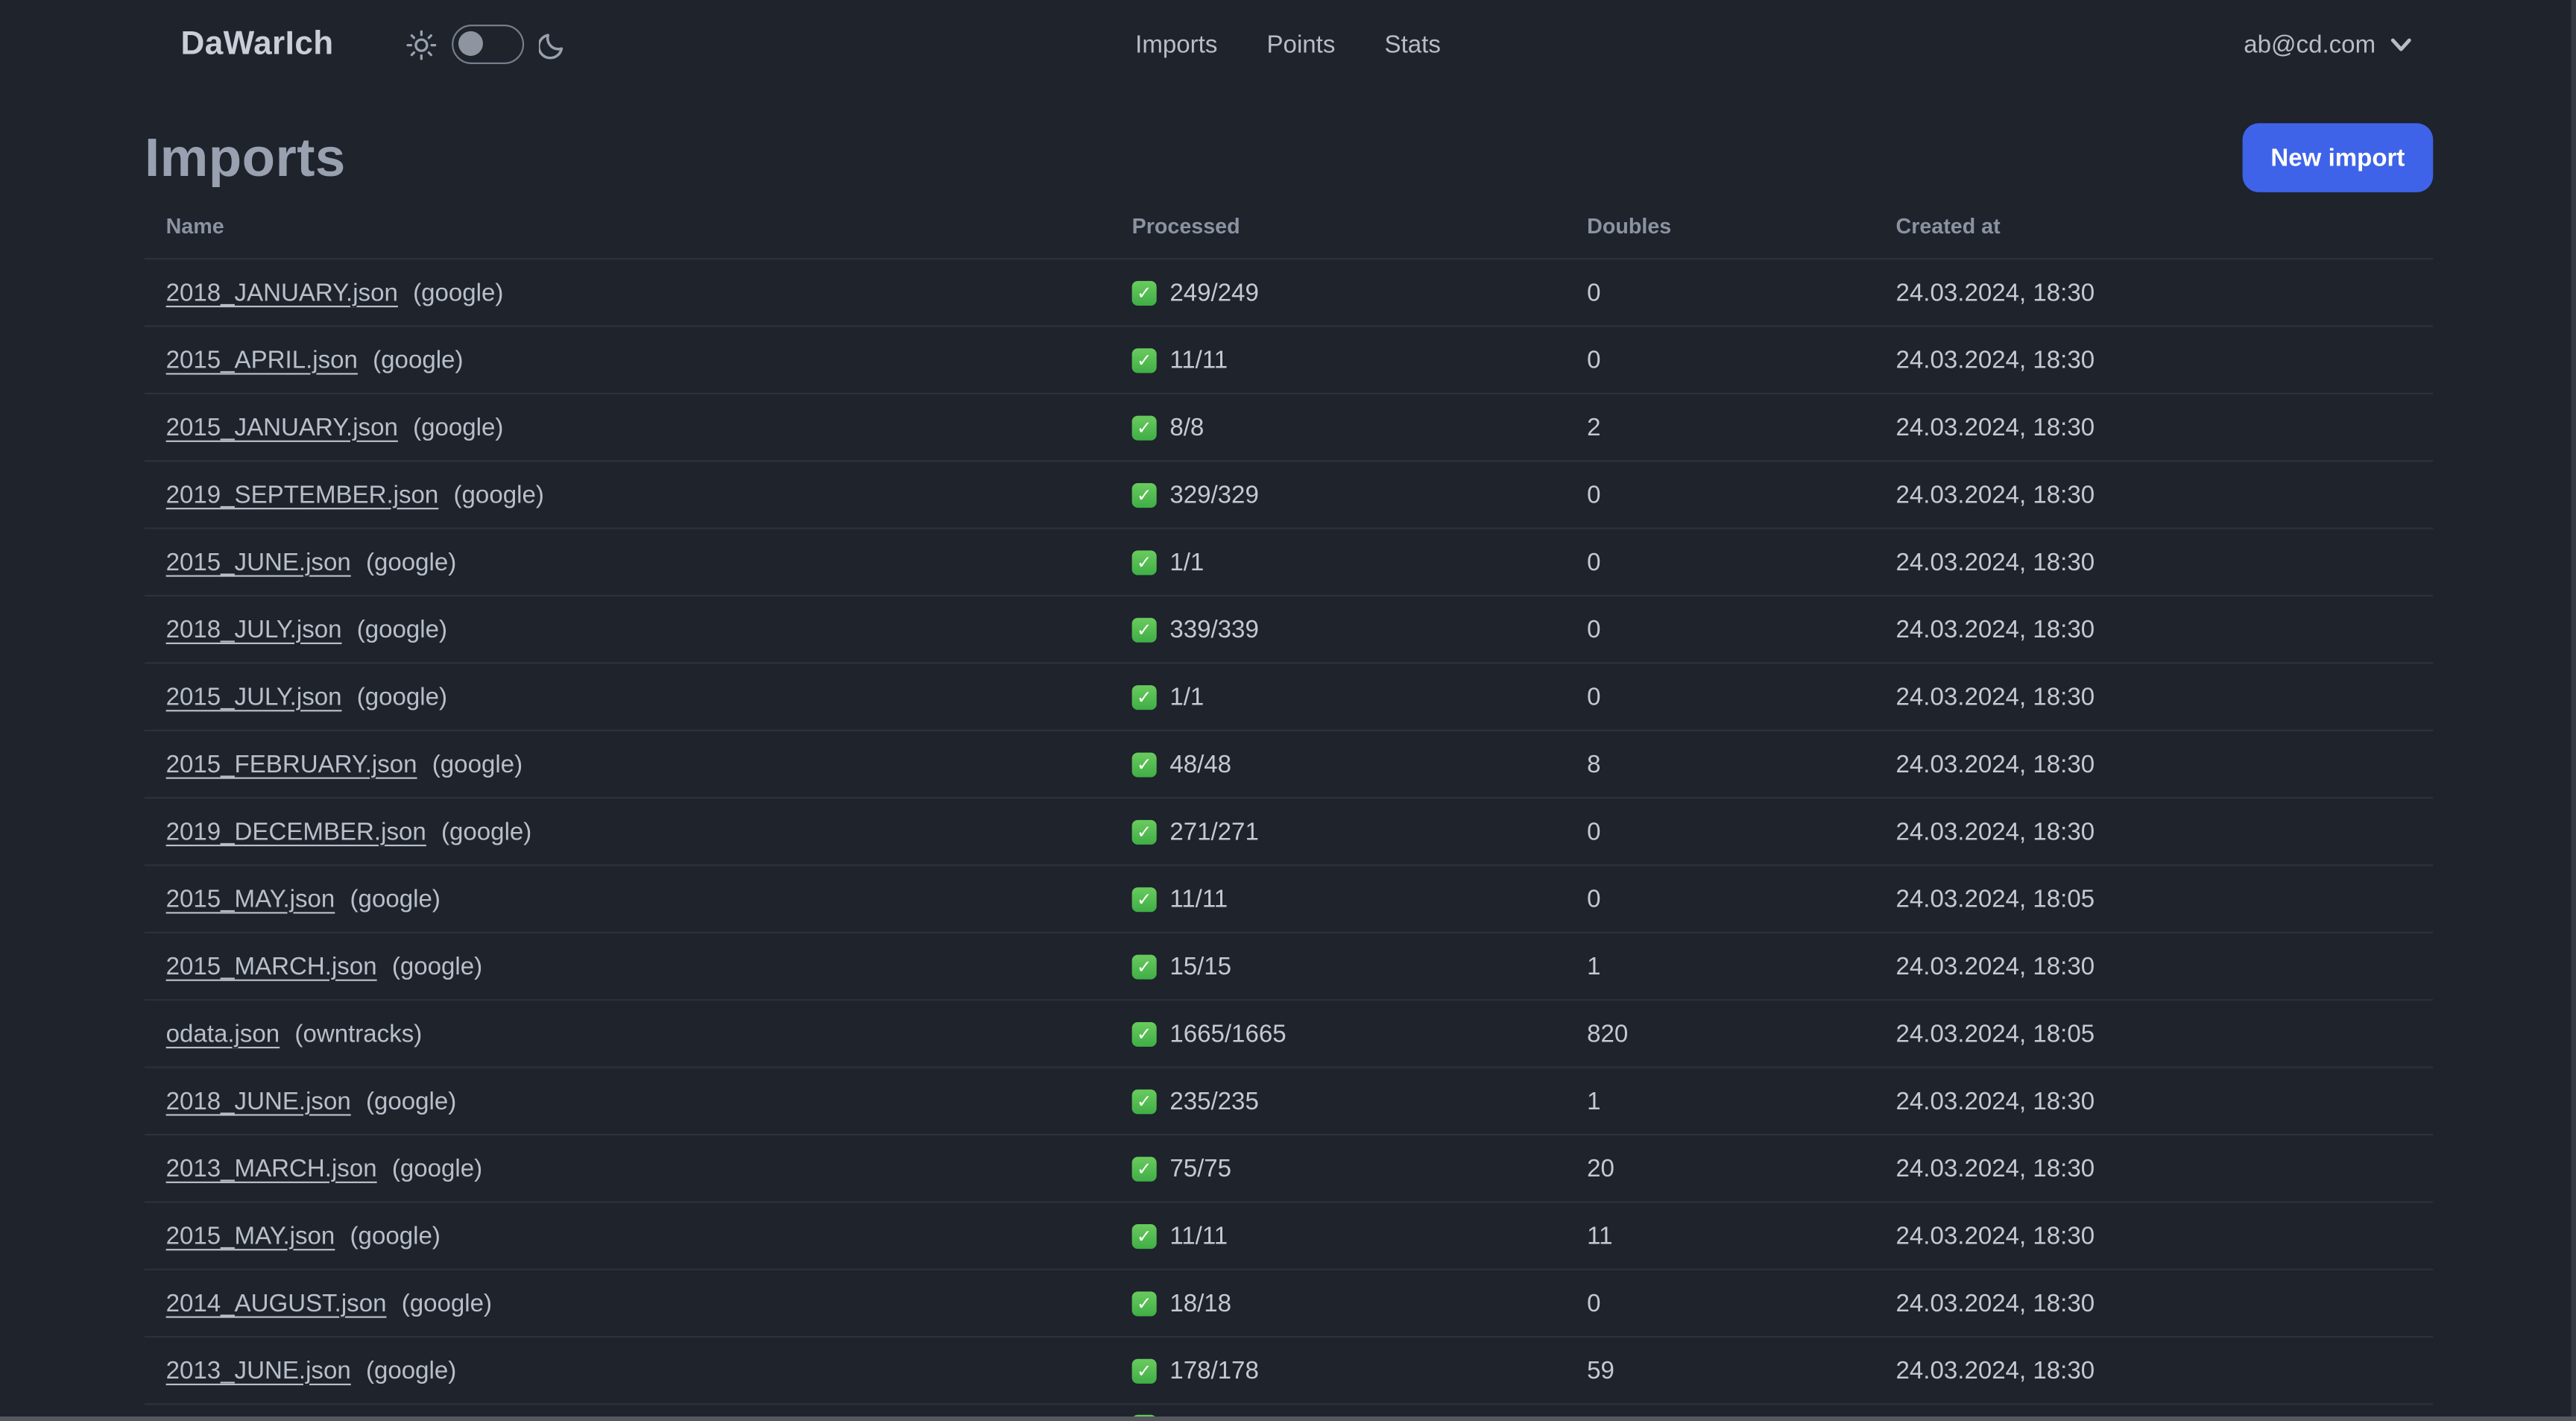 This screenshot has width=2576, height=1421. I want to click on import-file-link: 2015_APRIL.json, so click(261, 359).